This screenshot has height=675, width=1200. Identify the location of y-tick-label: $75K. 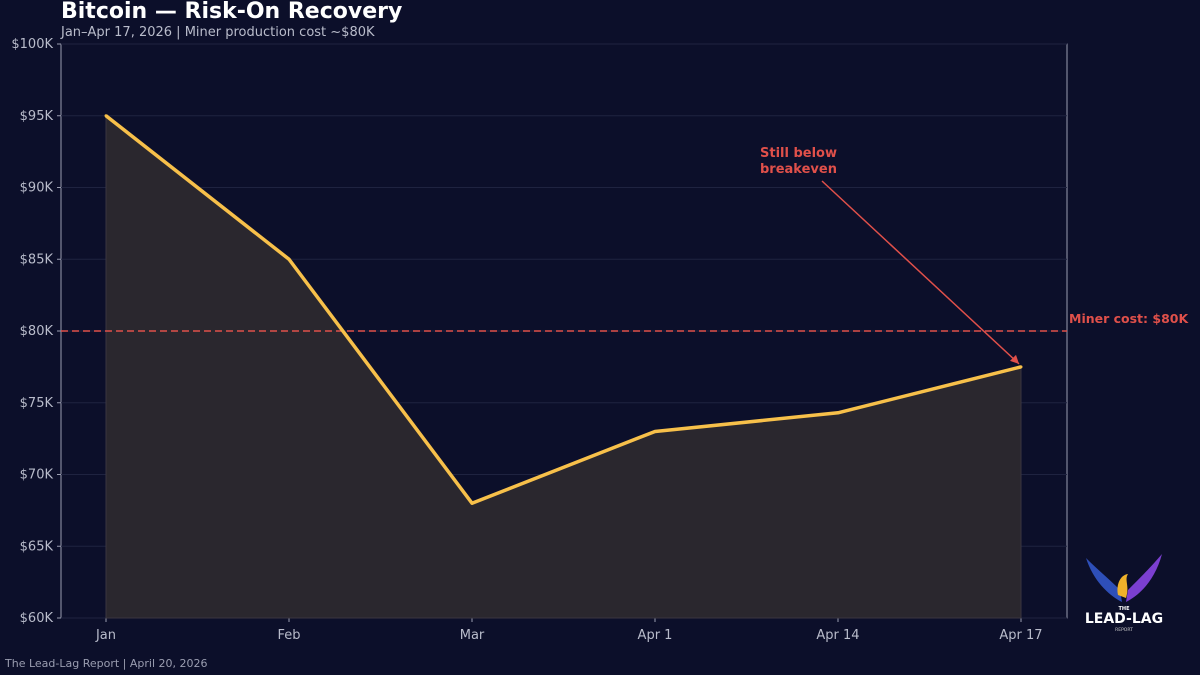
(37, 403).